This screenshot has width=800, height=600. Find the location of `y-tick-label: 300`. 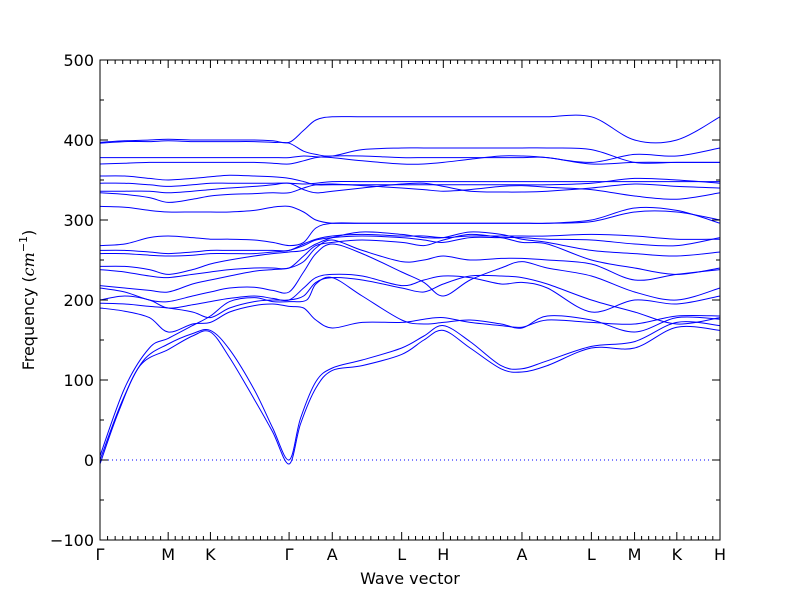

y-tick-label: 300 is located at coordinates (78, 220).